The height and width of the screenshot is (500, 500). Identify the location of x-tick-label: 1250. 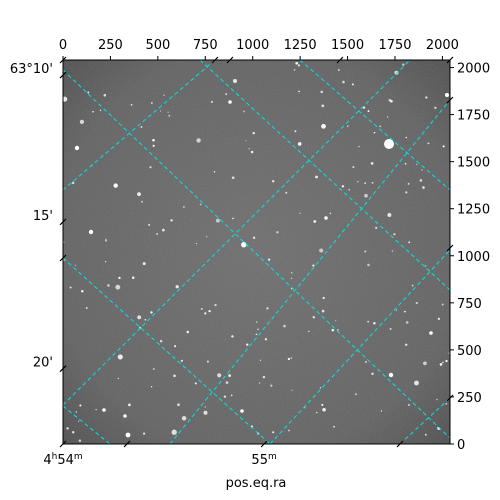
(300, 45).